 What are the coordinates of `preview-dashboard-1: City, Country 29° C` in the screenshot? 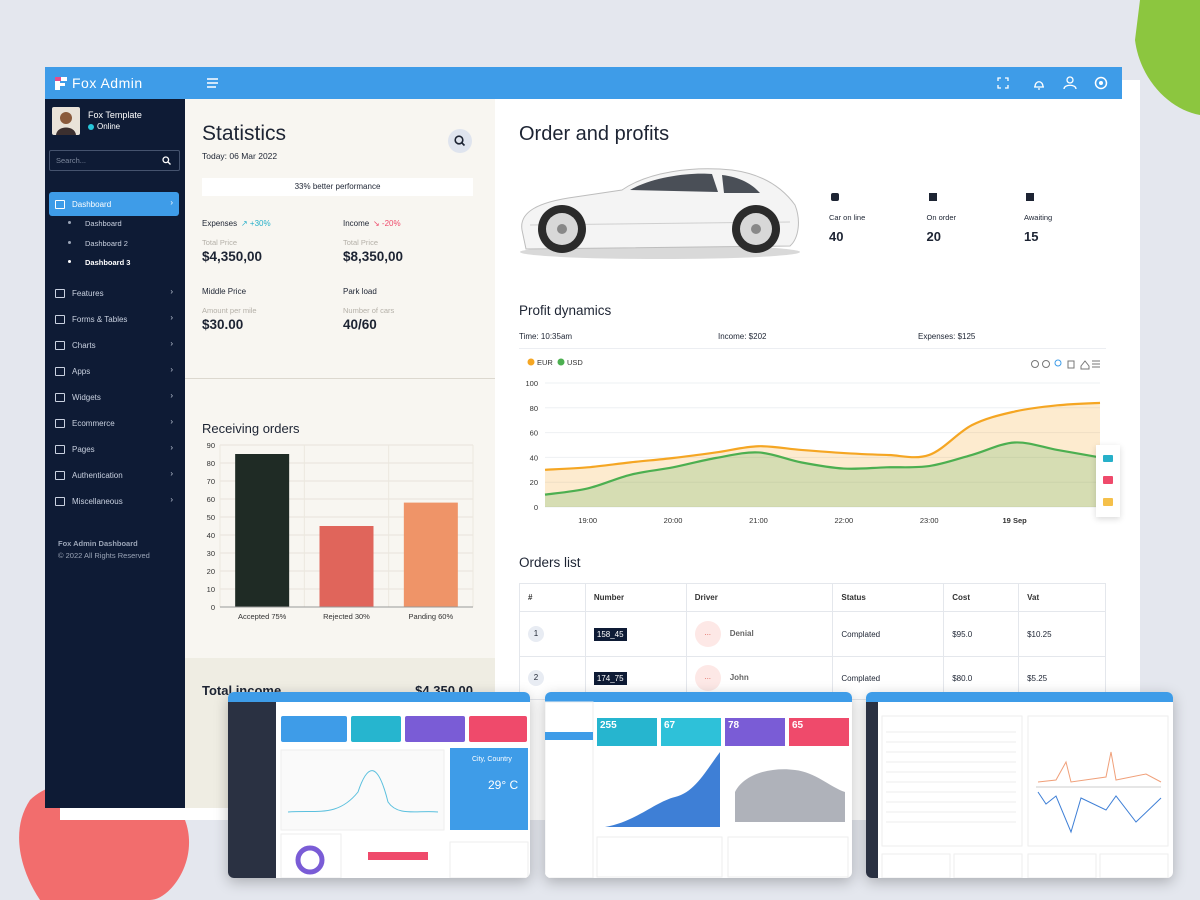 It's located at (379, 785).